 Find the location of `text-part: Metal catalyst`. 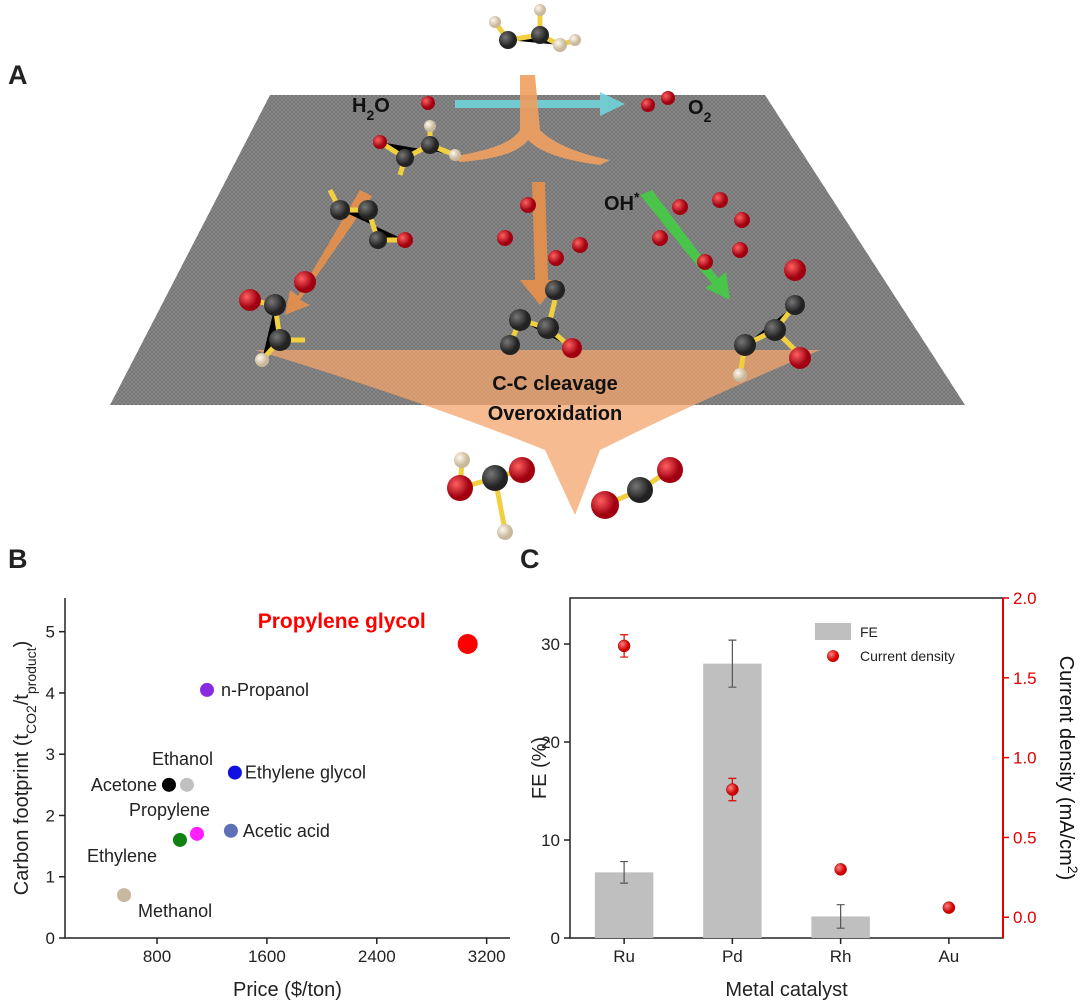

text-part: Metal catalyst is located at coordinates (786, 990).